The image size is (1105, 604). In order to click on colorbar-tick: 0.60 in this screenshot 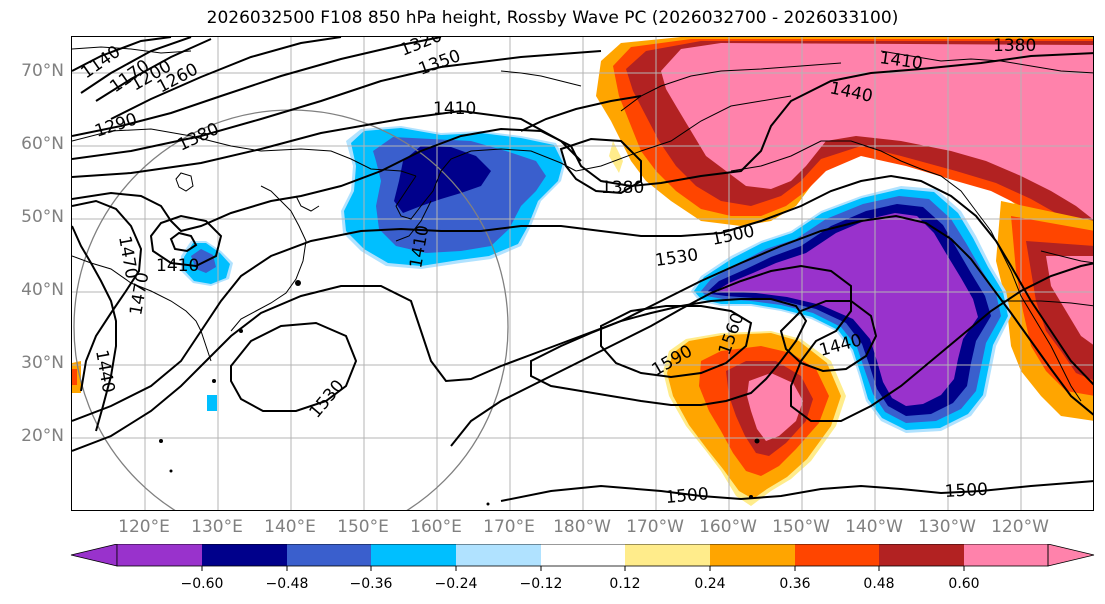, I will do `click(964, 584)`.